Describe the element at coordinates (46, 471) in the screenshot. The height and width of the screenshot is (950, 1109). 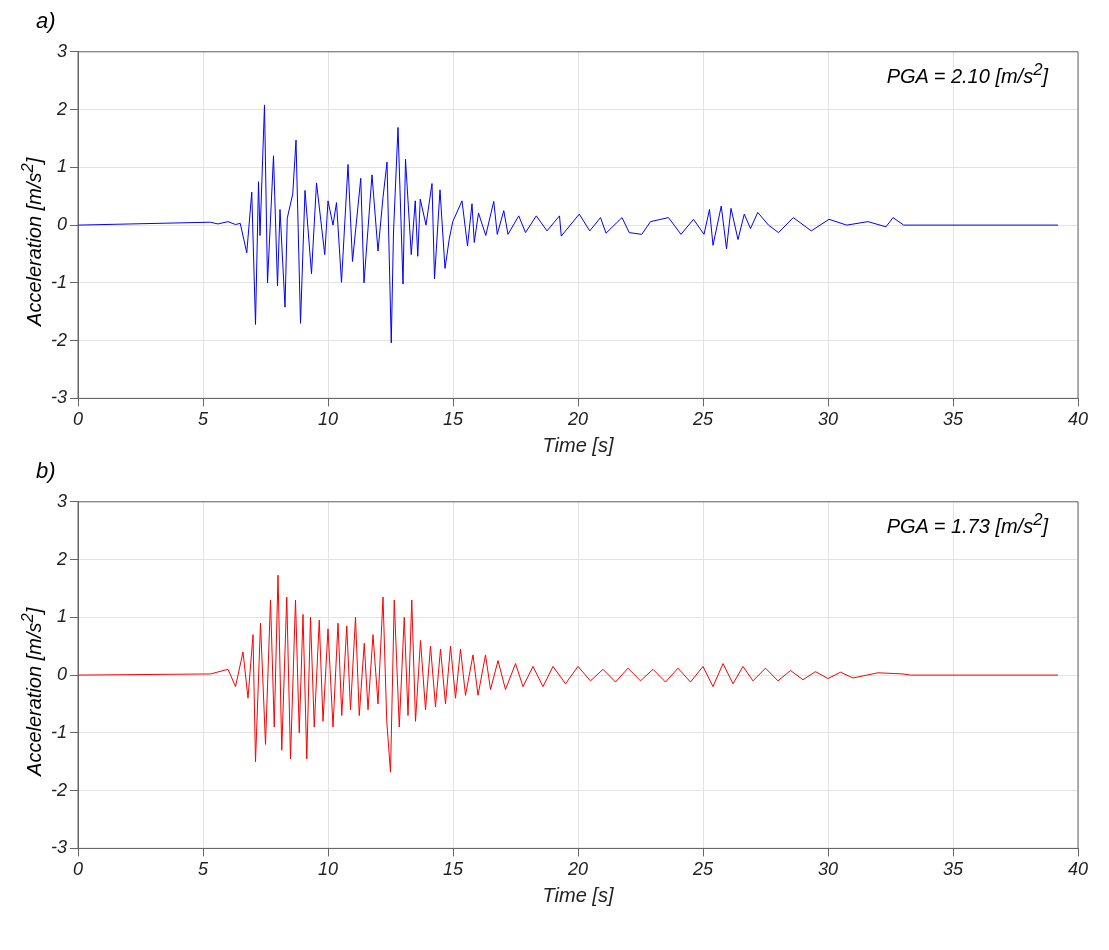
I see `chart-title: b)` at that location.